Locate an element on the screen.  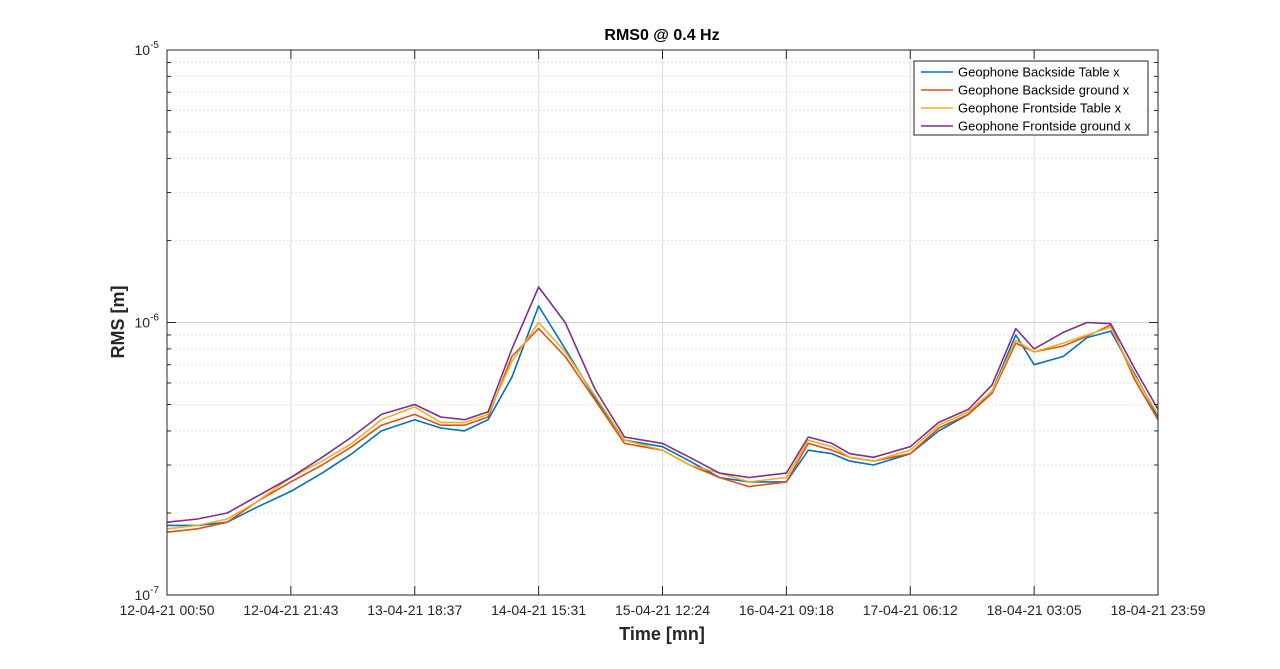
y-tick-label: 10⁻⁷ is located at coordinates (147, 594).